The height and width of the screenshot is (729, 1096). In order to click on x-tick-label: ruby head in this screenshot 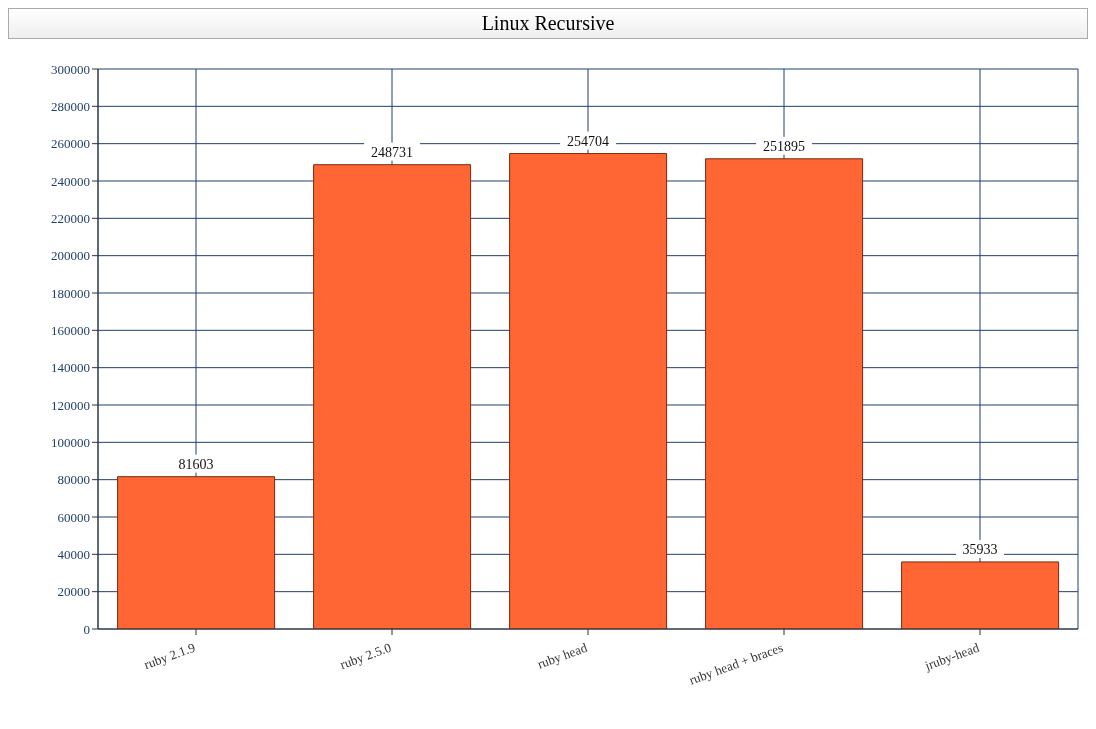, I will do `click(562, 655)`.